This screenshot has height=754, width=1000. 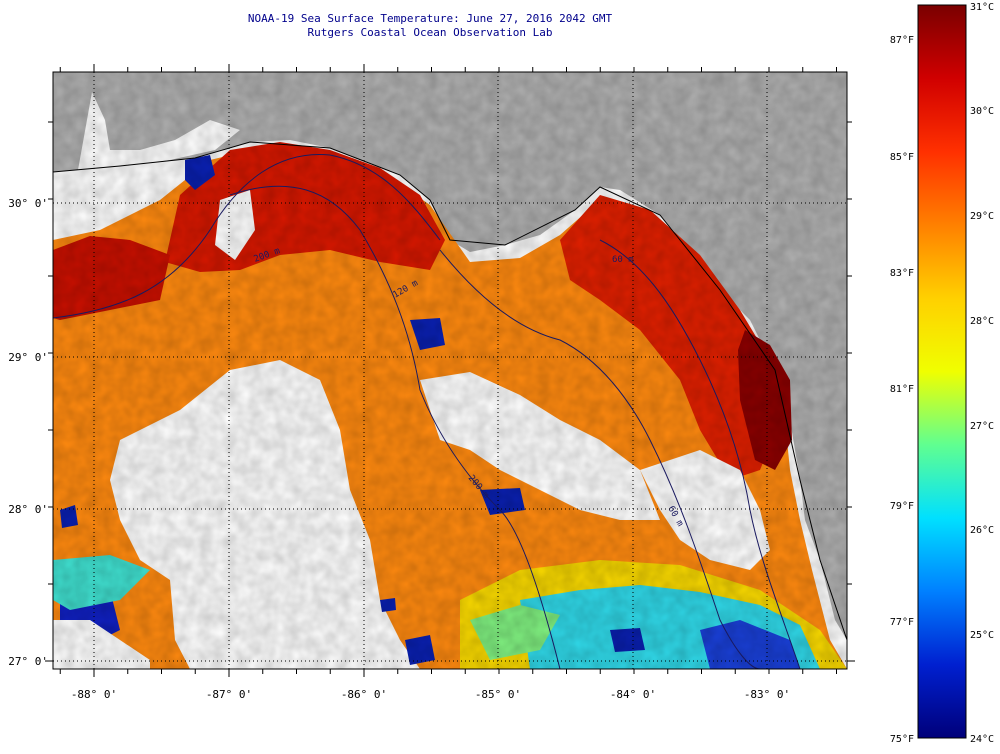 I want to click on lon-label: -85° 0', so click(x=498, y=694).